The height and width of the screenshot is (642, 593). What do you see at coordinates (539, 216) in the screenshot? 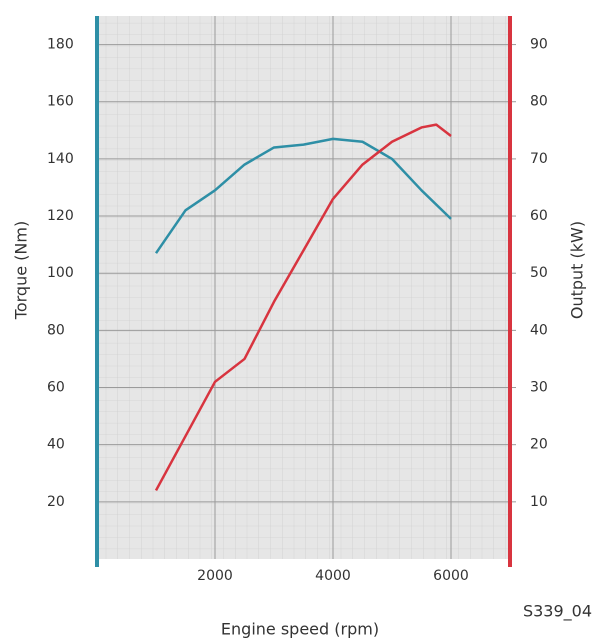
I see `y2-tick-label: 60` at bounding box center [539, 216].